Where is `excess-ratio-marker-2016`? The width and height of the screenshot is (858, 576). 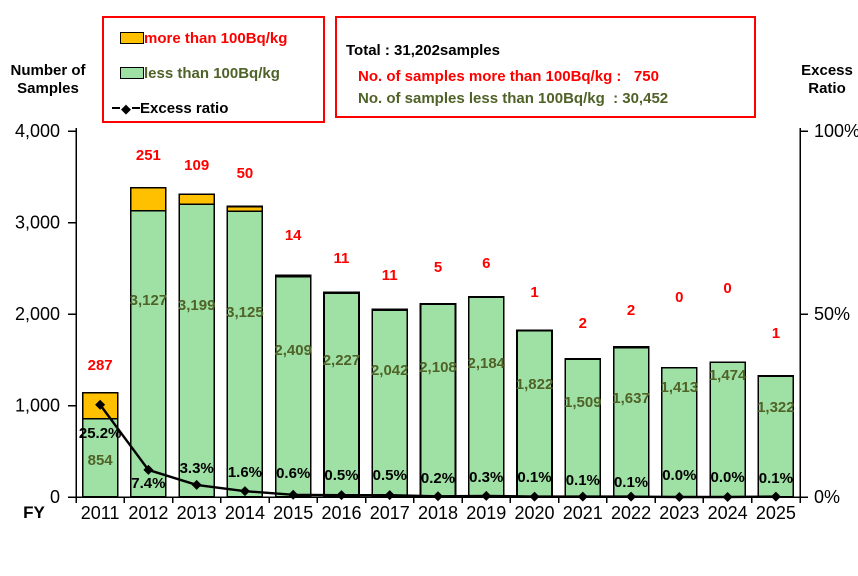 excess-ratio-marker-2016 is located at coordinates (341, 495).